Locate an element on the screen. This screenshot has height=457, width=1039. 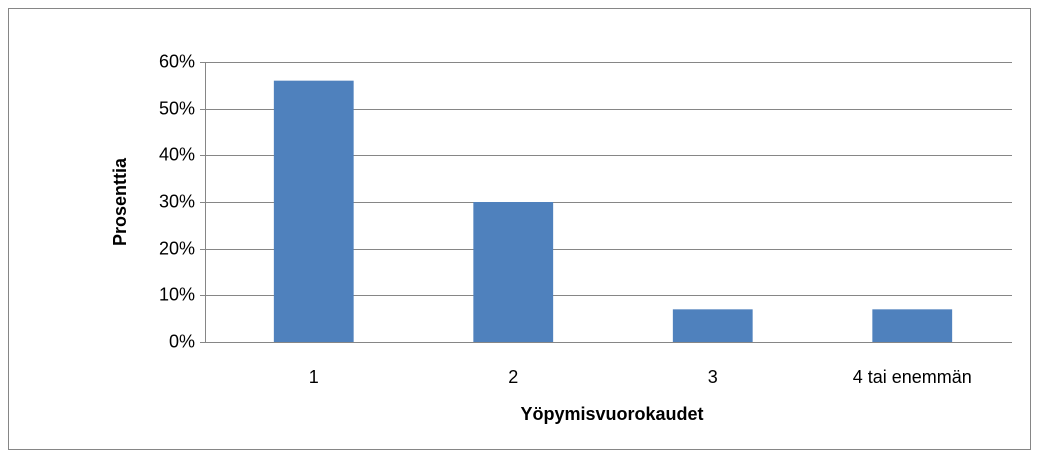
y-tick-label: 30% is located at coordinates (177, 201).